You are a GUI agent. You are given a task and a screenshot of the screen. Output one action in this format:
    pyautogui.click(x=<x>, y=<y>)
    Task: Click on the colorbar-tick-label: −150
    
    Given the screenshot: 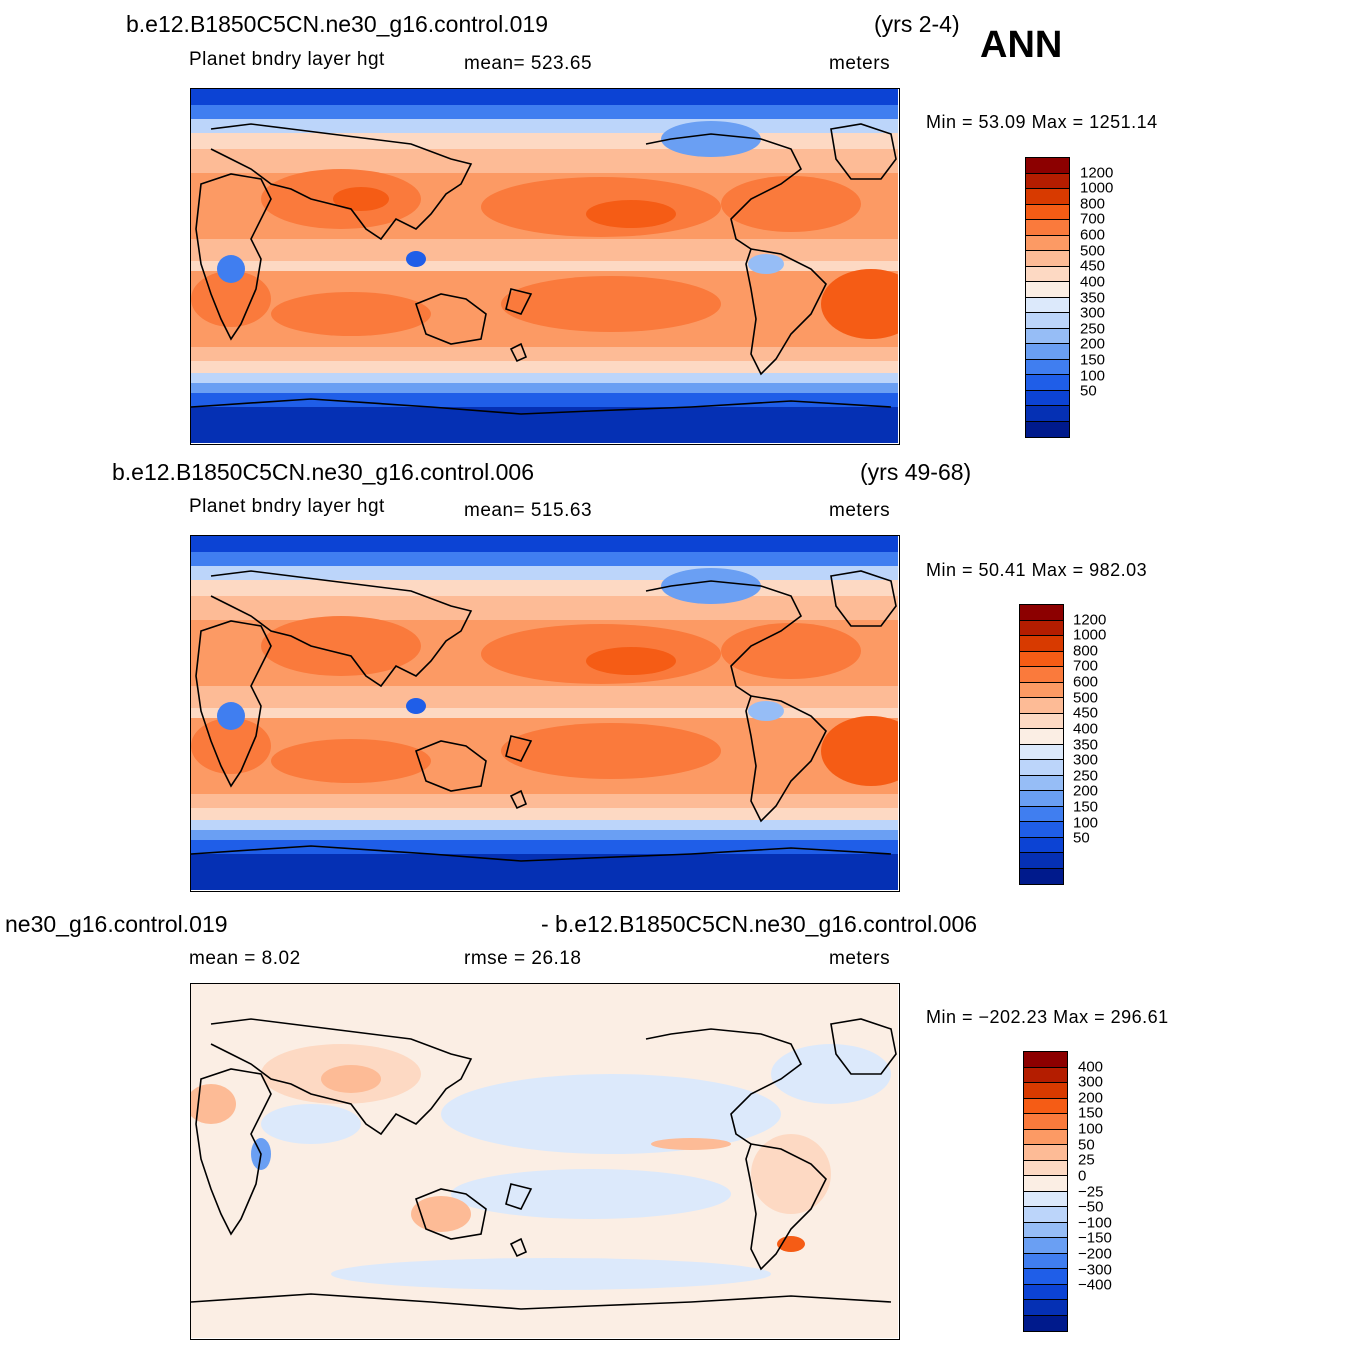 What is the action you would take?
    pyautogui.click(x=1095, y=1238)
    